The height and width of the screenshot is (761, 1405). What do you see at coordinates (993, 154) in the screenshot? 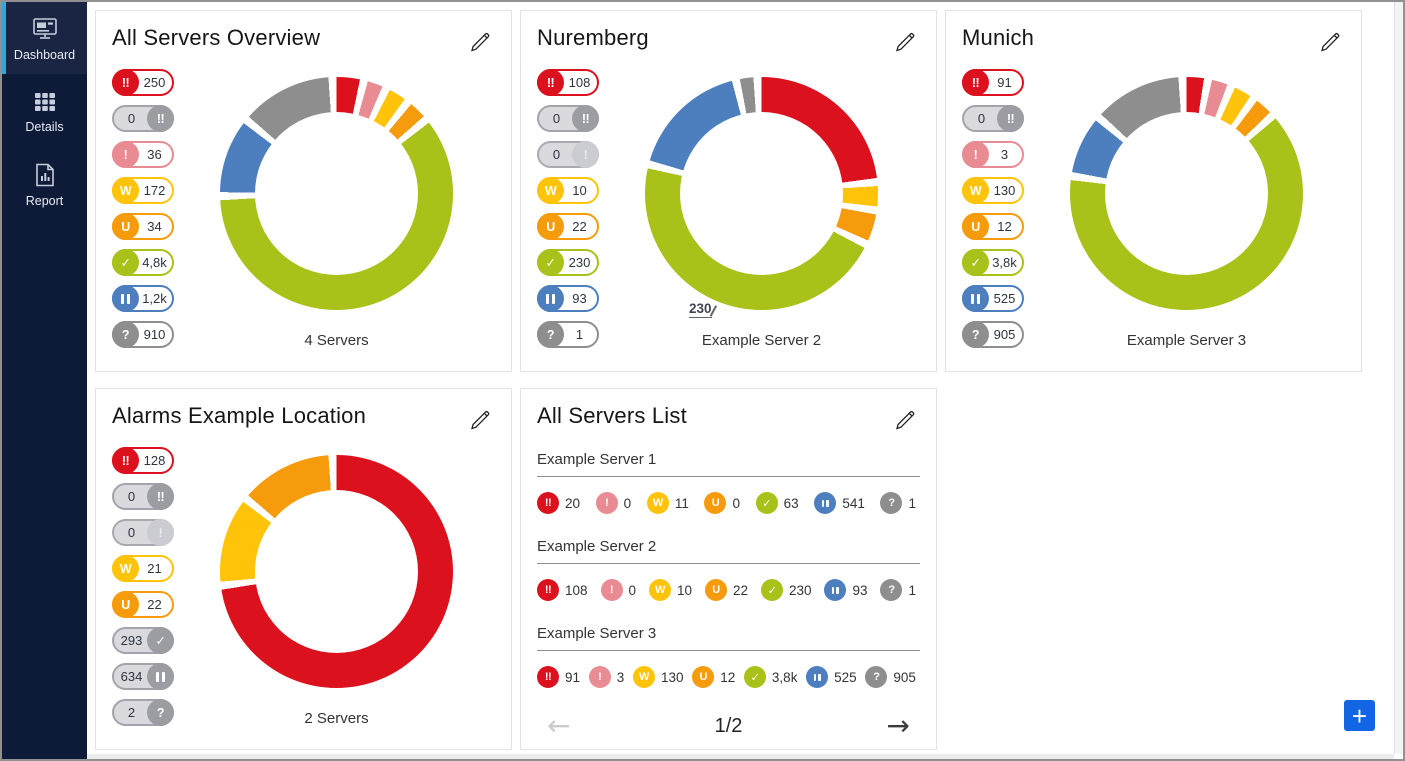
I see `badge-down-partial: ! 3` at bounding box center [993, 154].